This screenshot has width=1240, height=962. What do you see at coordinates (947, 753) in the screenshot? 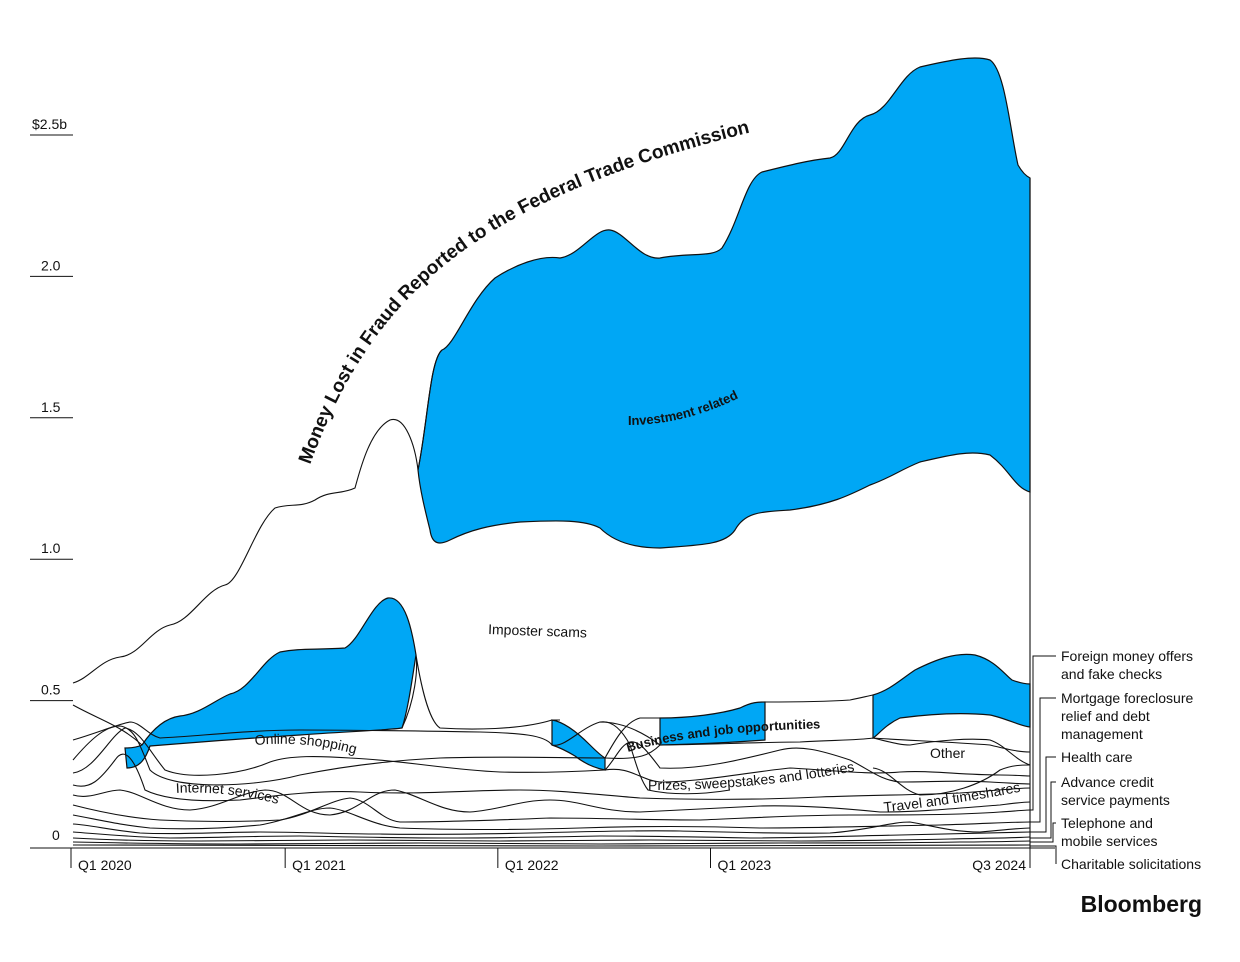
I see `label-other: Other` at bounding box center [947, 753].